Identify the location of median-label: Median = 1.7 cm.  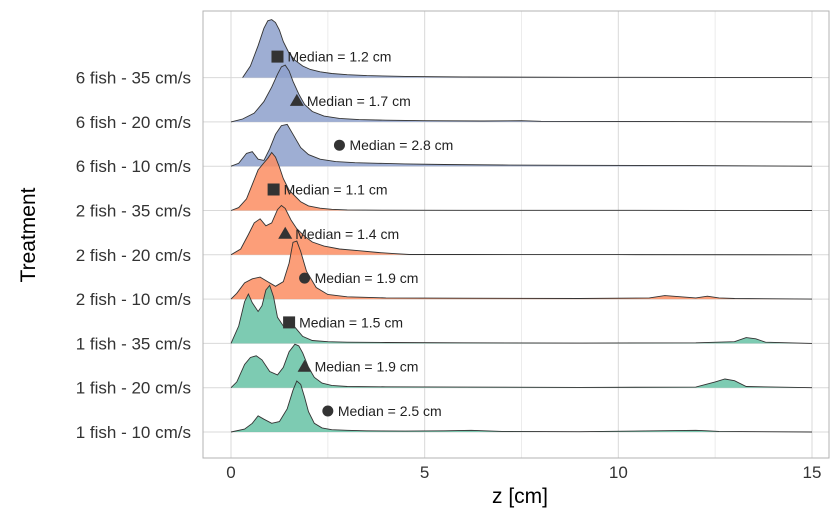
(359, 101).